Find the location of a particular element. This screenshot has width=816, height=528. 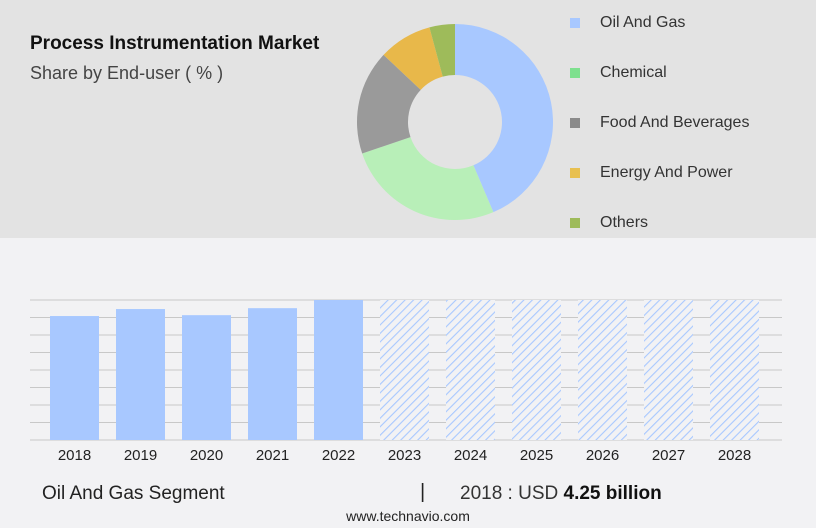

chart-title: Process Instrumentation Market is located at coordinates (175, 43).